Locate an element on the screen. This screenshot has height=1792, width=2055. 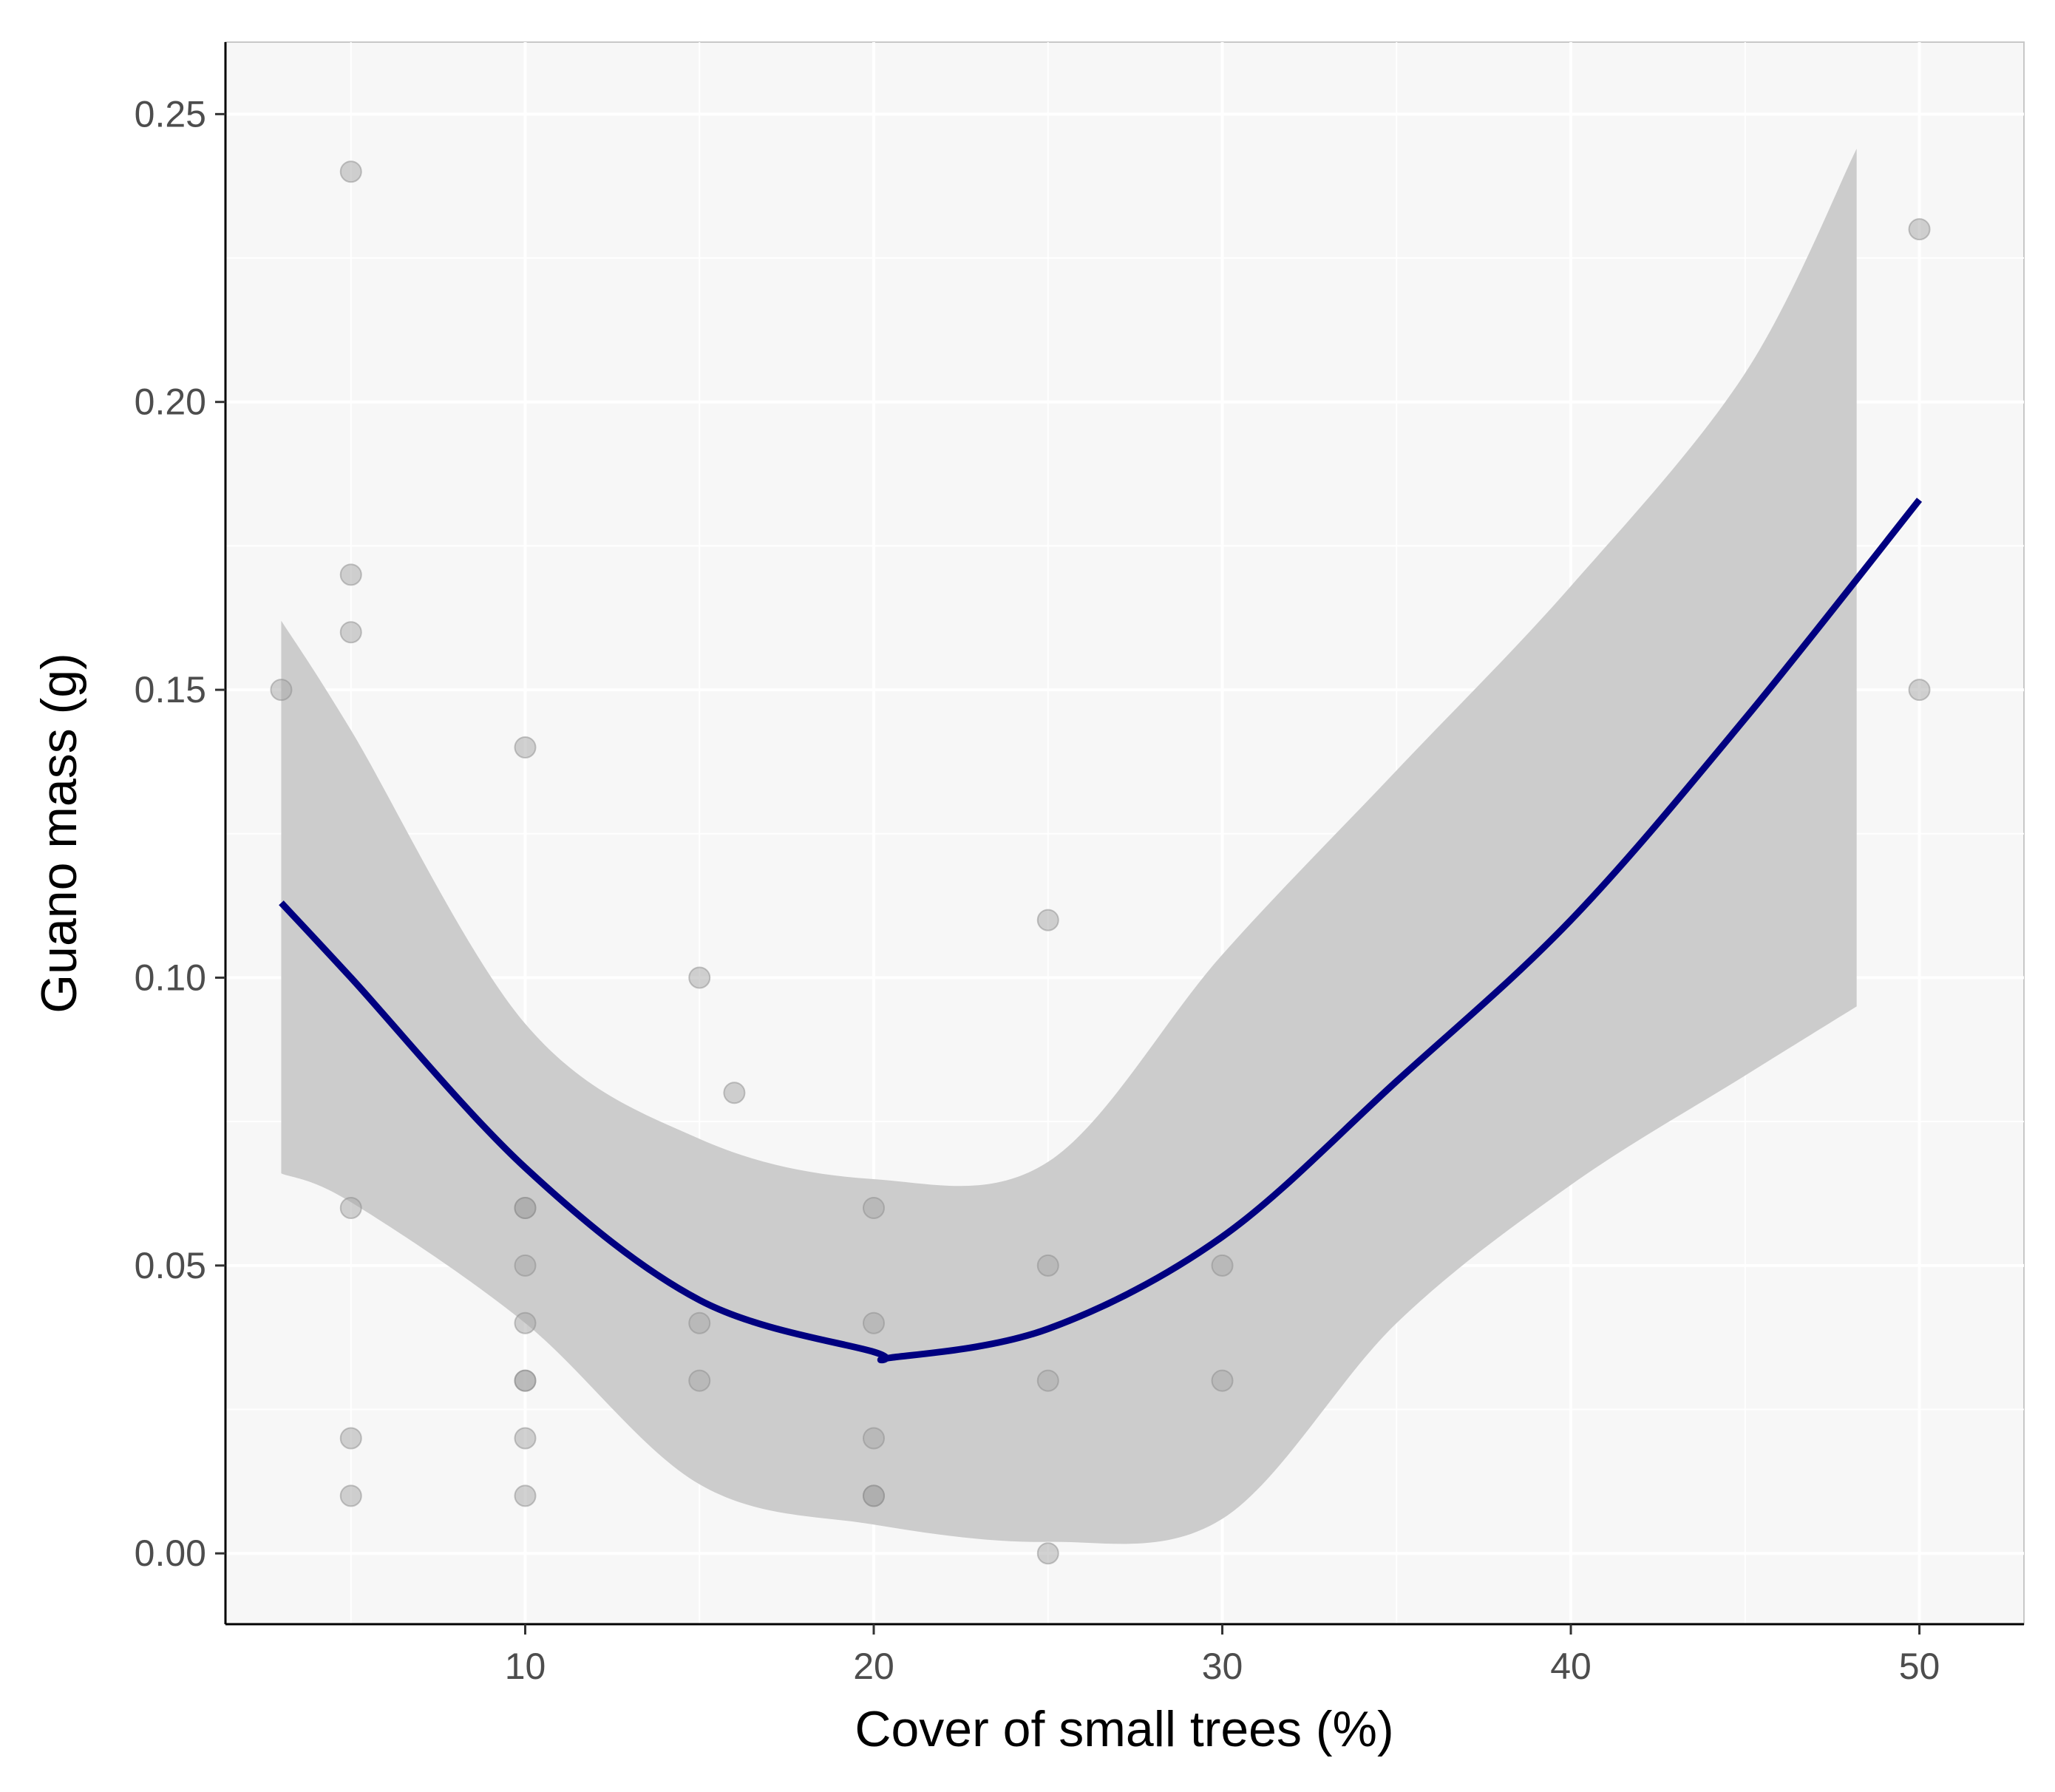
x-tick-label: 10 is located at coordinates (525, 1666).